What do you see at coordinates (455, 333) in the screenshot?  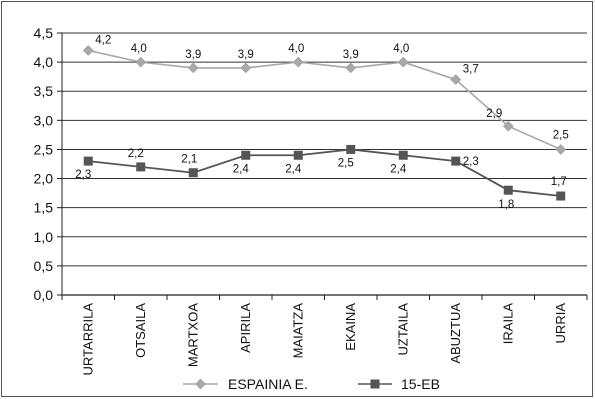 I see `x-tick-label: ABUZTUA` at bounding box center [455, 333].